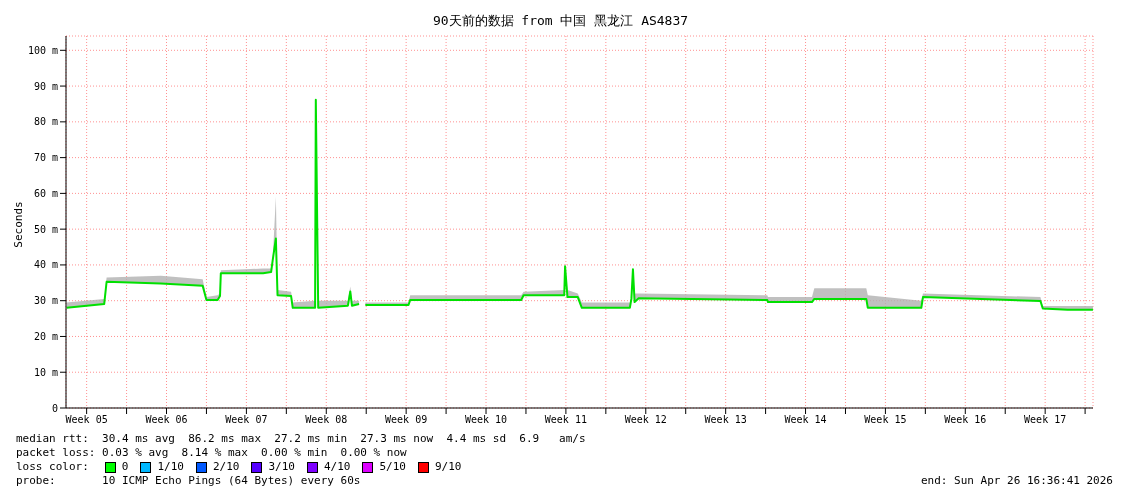  Describe the element at coordinates (45, 301) in the screenshot. I see `y-tick-label: 30 m` at that location.